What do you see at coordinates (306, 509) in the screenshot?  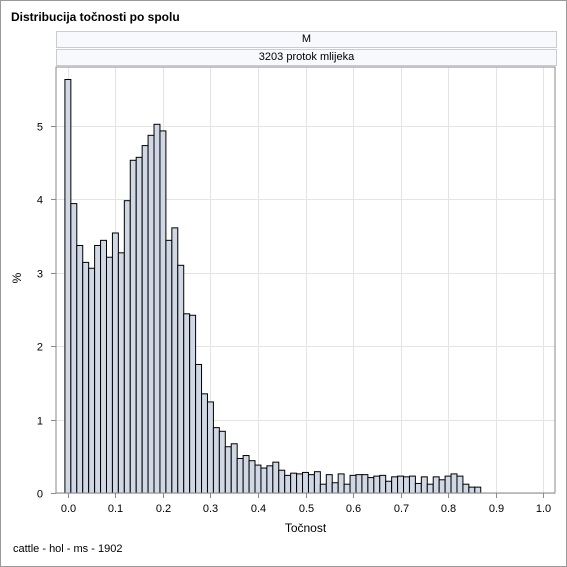 I see `x-tick-label: 0.5` at bounding box center [306, 509].